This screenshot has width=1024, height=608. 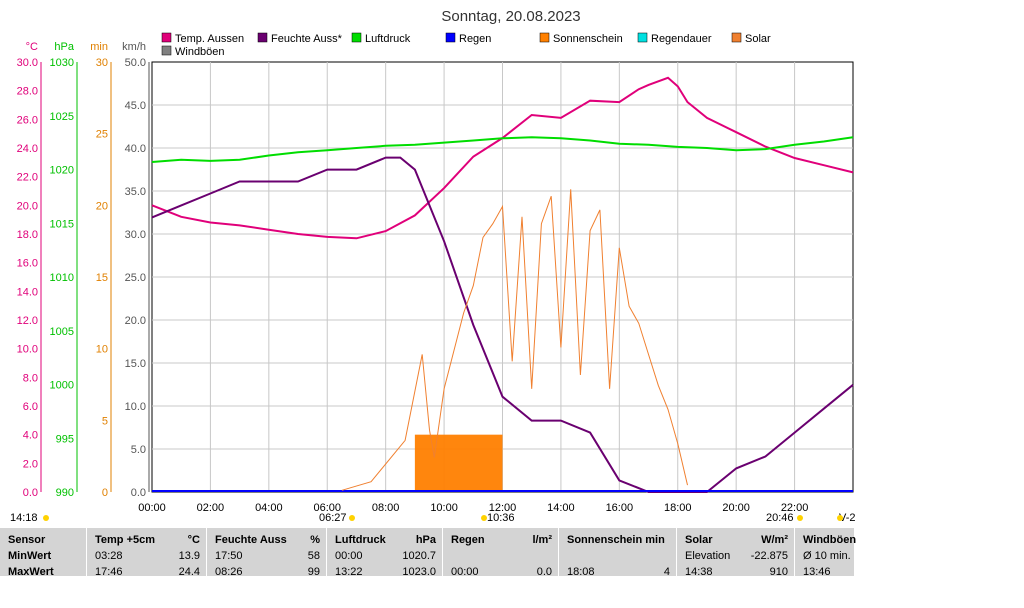 I want to click on y-tick-label: 25.0, so click(x=135, y=278).